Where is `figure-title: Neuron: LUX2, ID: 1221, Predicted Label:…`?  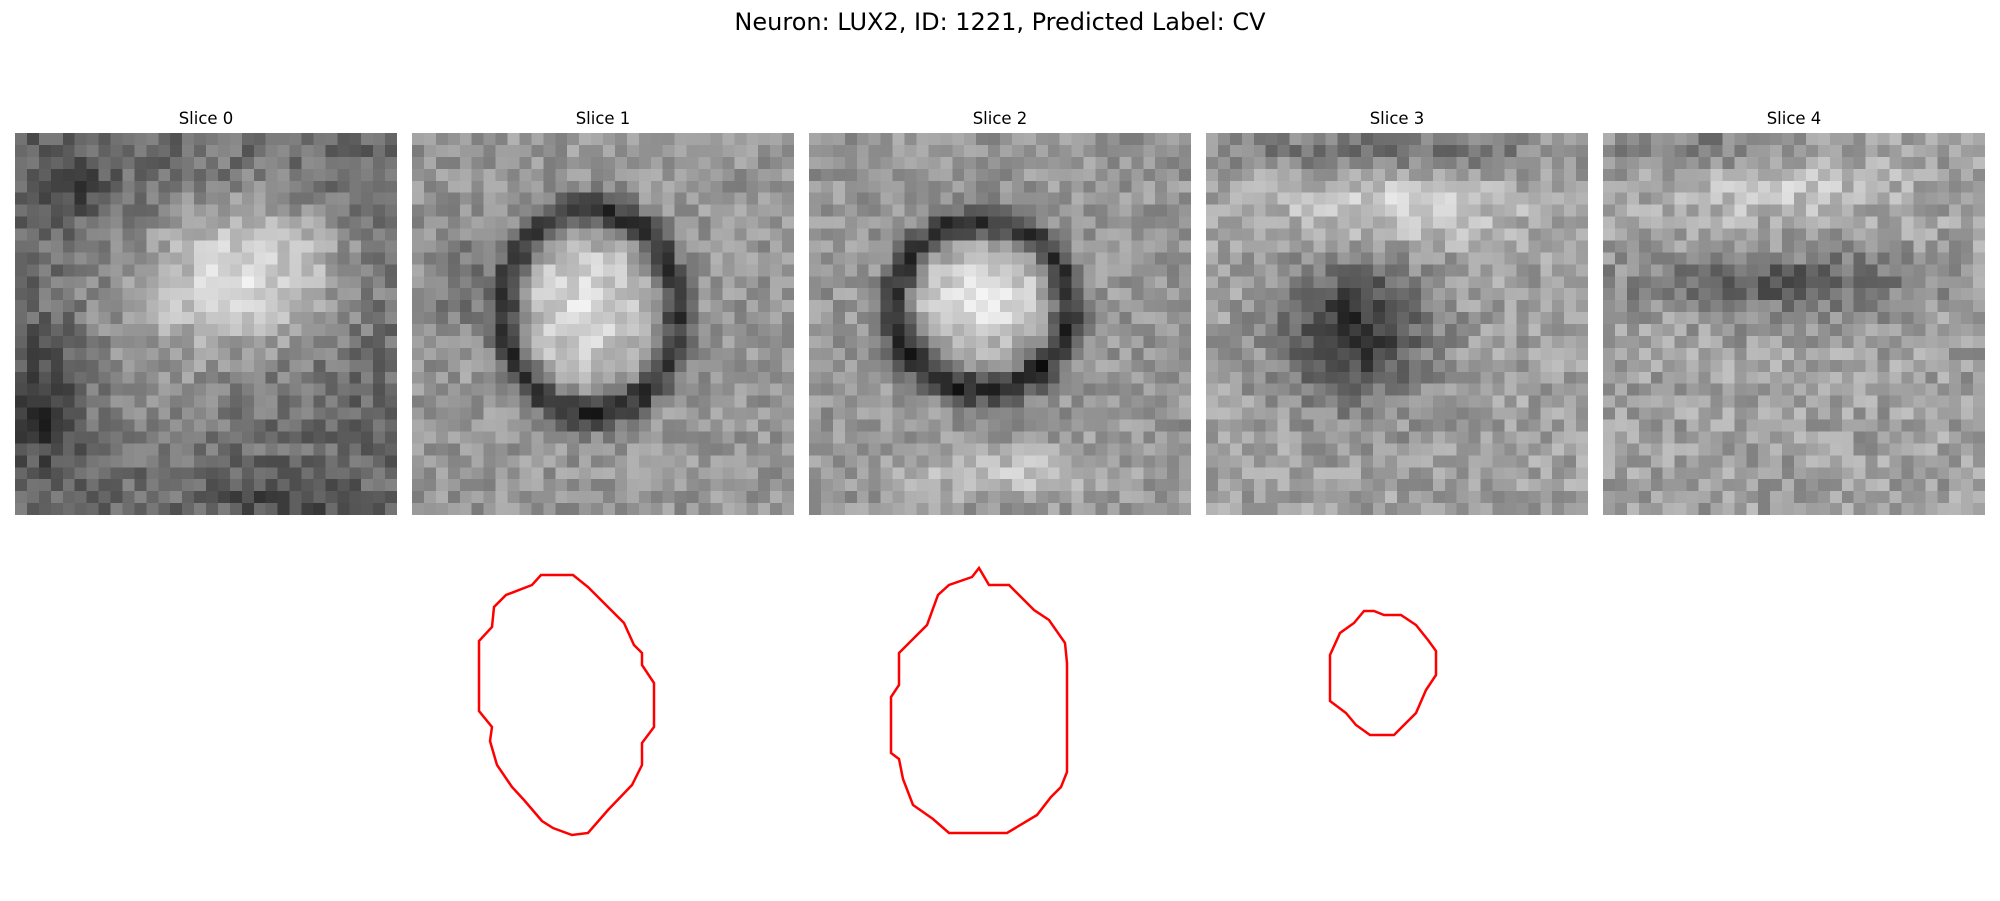 figure-title: Neuron: LUX2, ID: 1221, Predicted Label:… is located at coordinates (1000, 22).